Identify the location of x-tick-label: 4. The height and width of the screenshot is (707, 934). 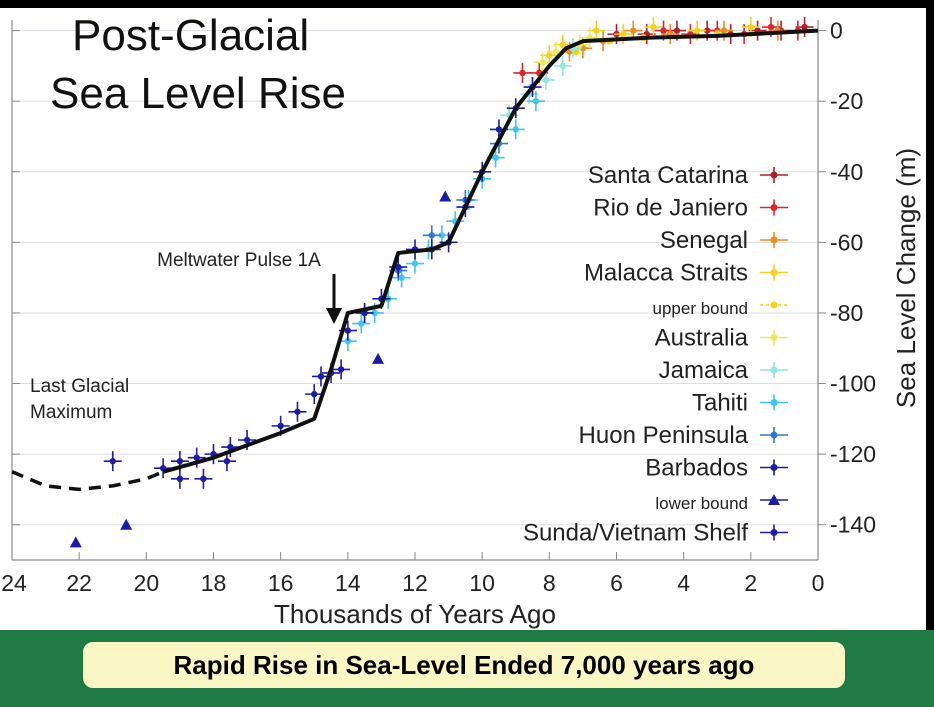
(683, 583).